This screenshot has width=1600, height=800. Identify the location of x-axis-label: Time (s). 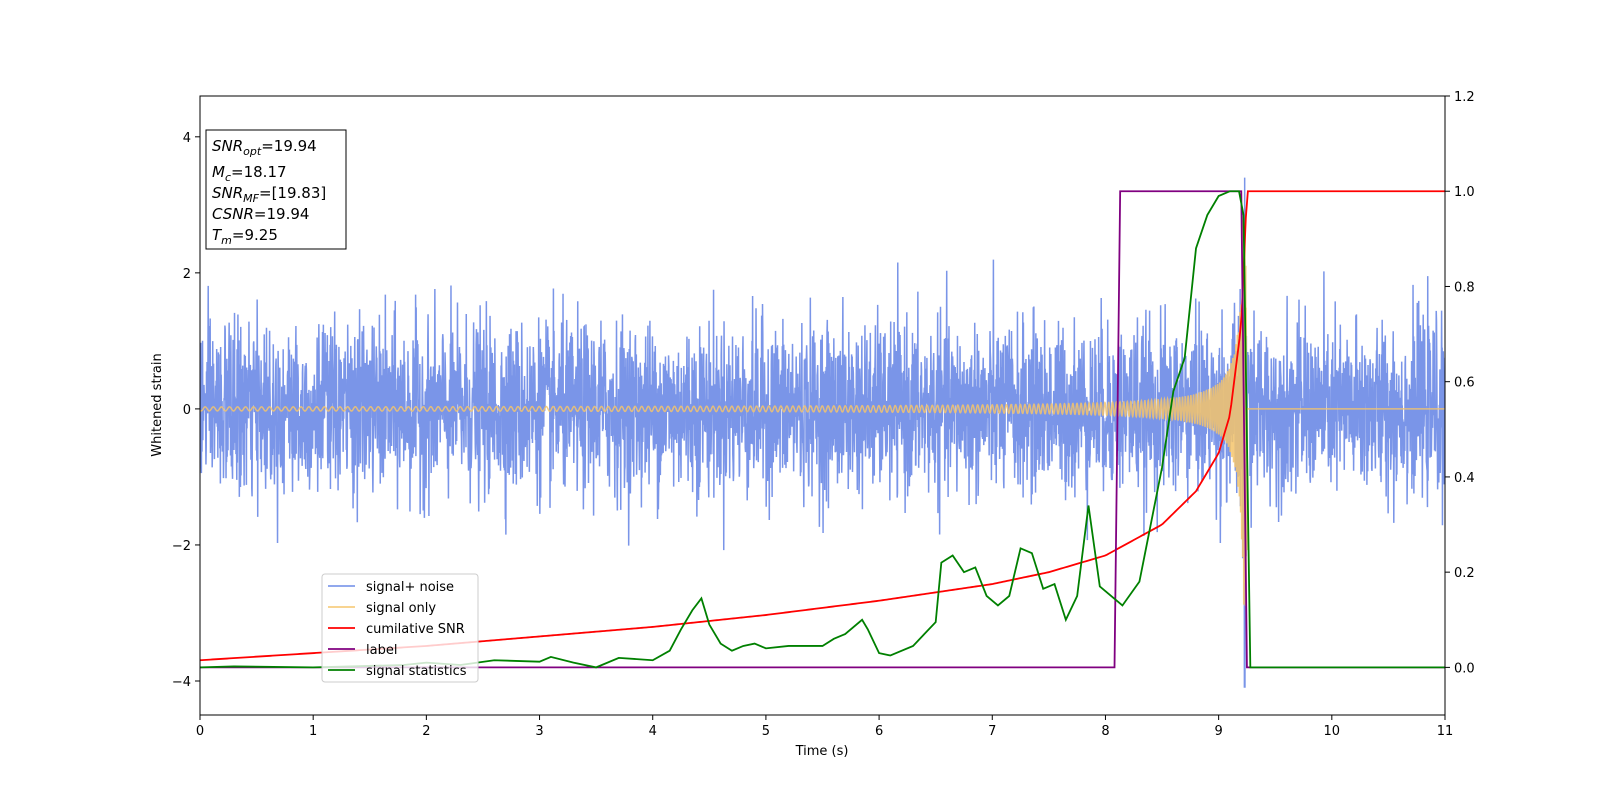
(822, 751).